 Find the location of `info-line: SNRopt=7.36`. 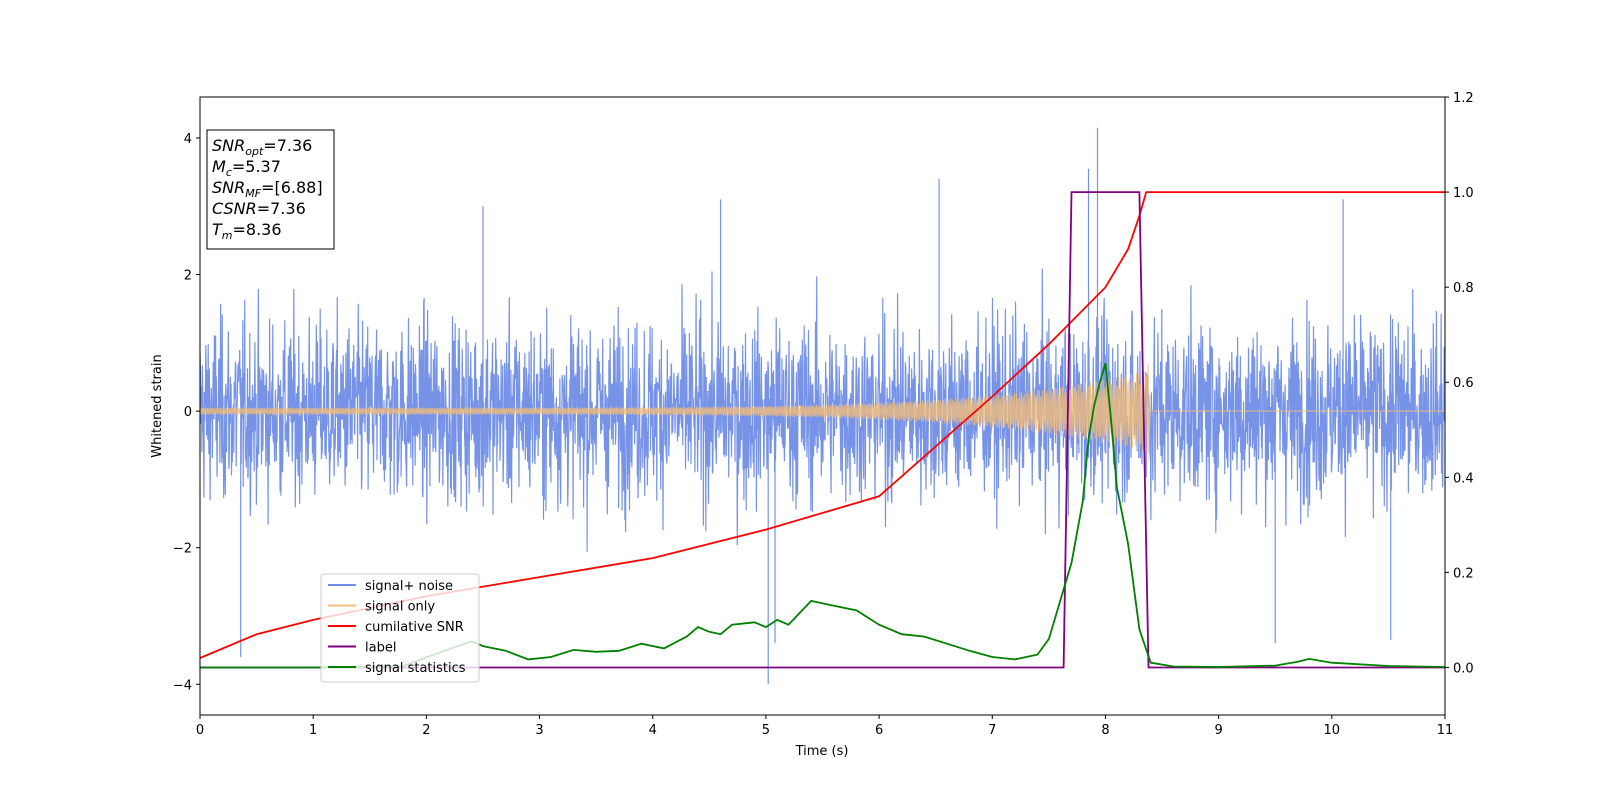

info-line: SNRopt=7.36 is located at coordinates (262, 147).